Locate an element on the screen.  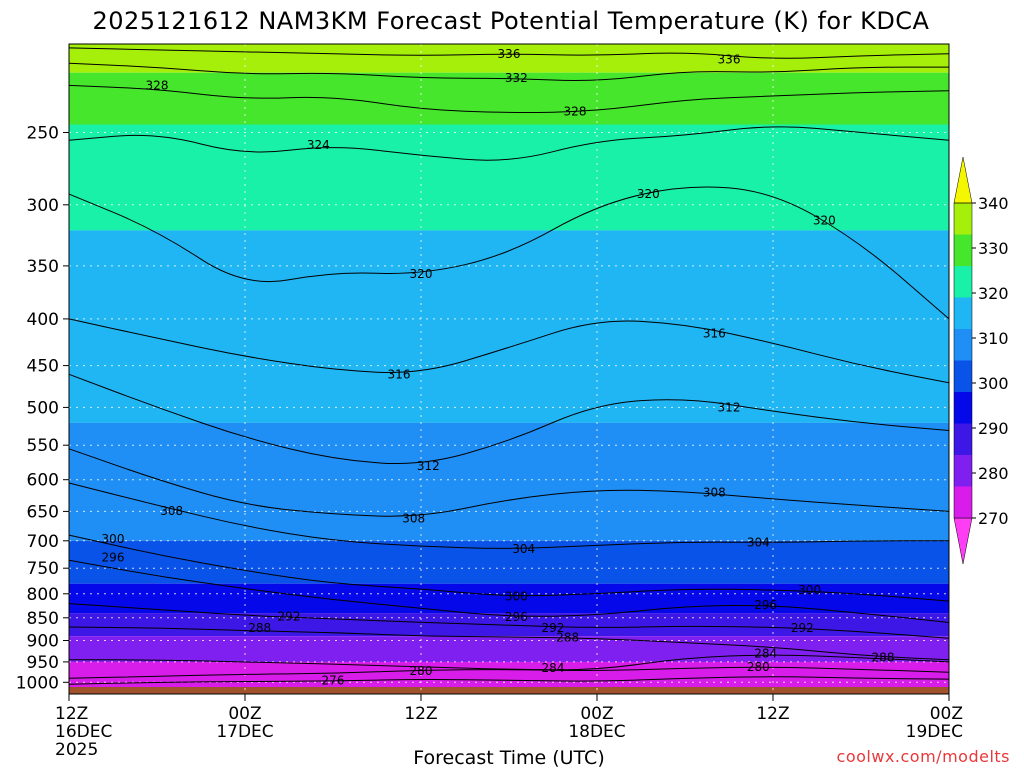
x-axis-label: Forecast Time (UTC) is located at coordinates (508, 757).